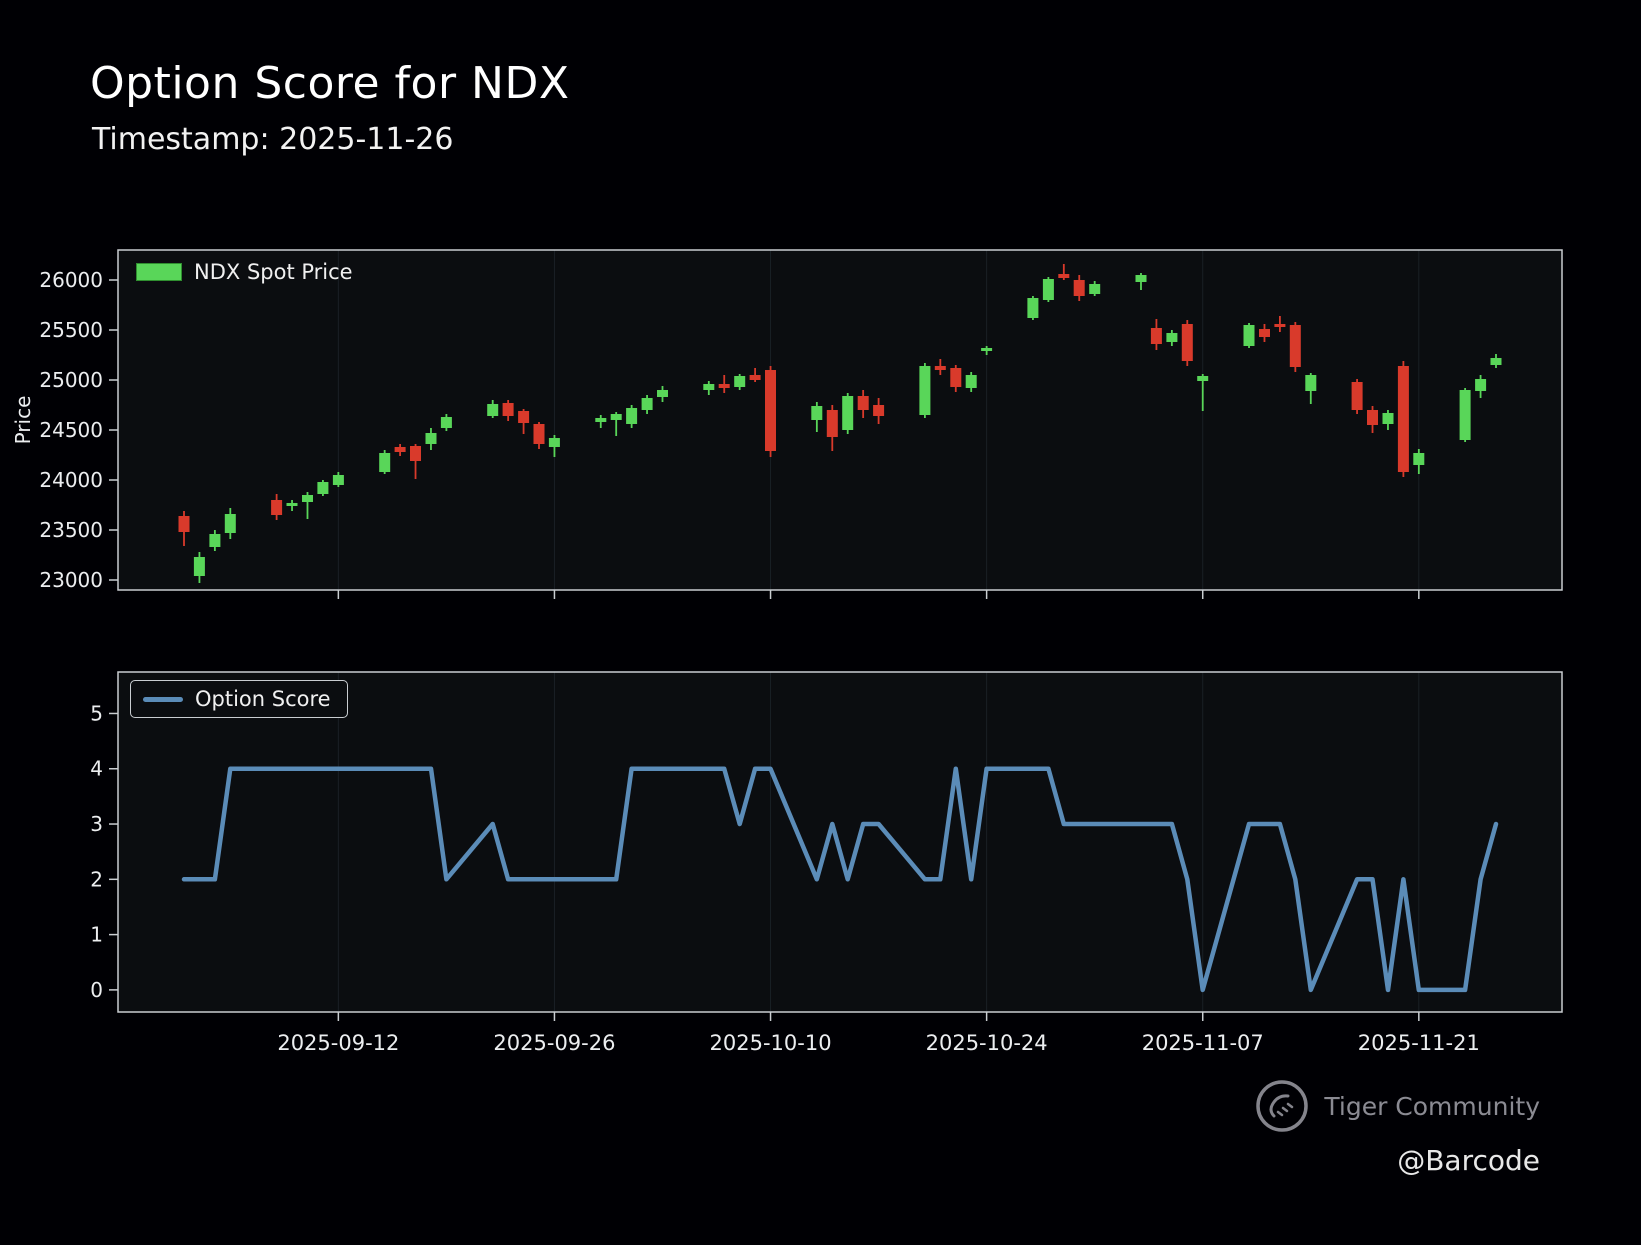  I want to click on svg-text: 2025-11-21, so click(1419, 1043).